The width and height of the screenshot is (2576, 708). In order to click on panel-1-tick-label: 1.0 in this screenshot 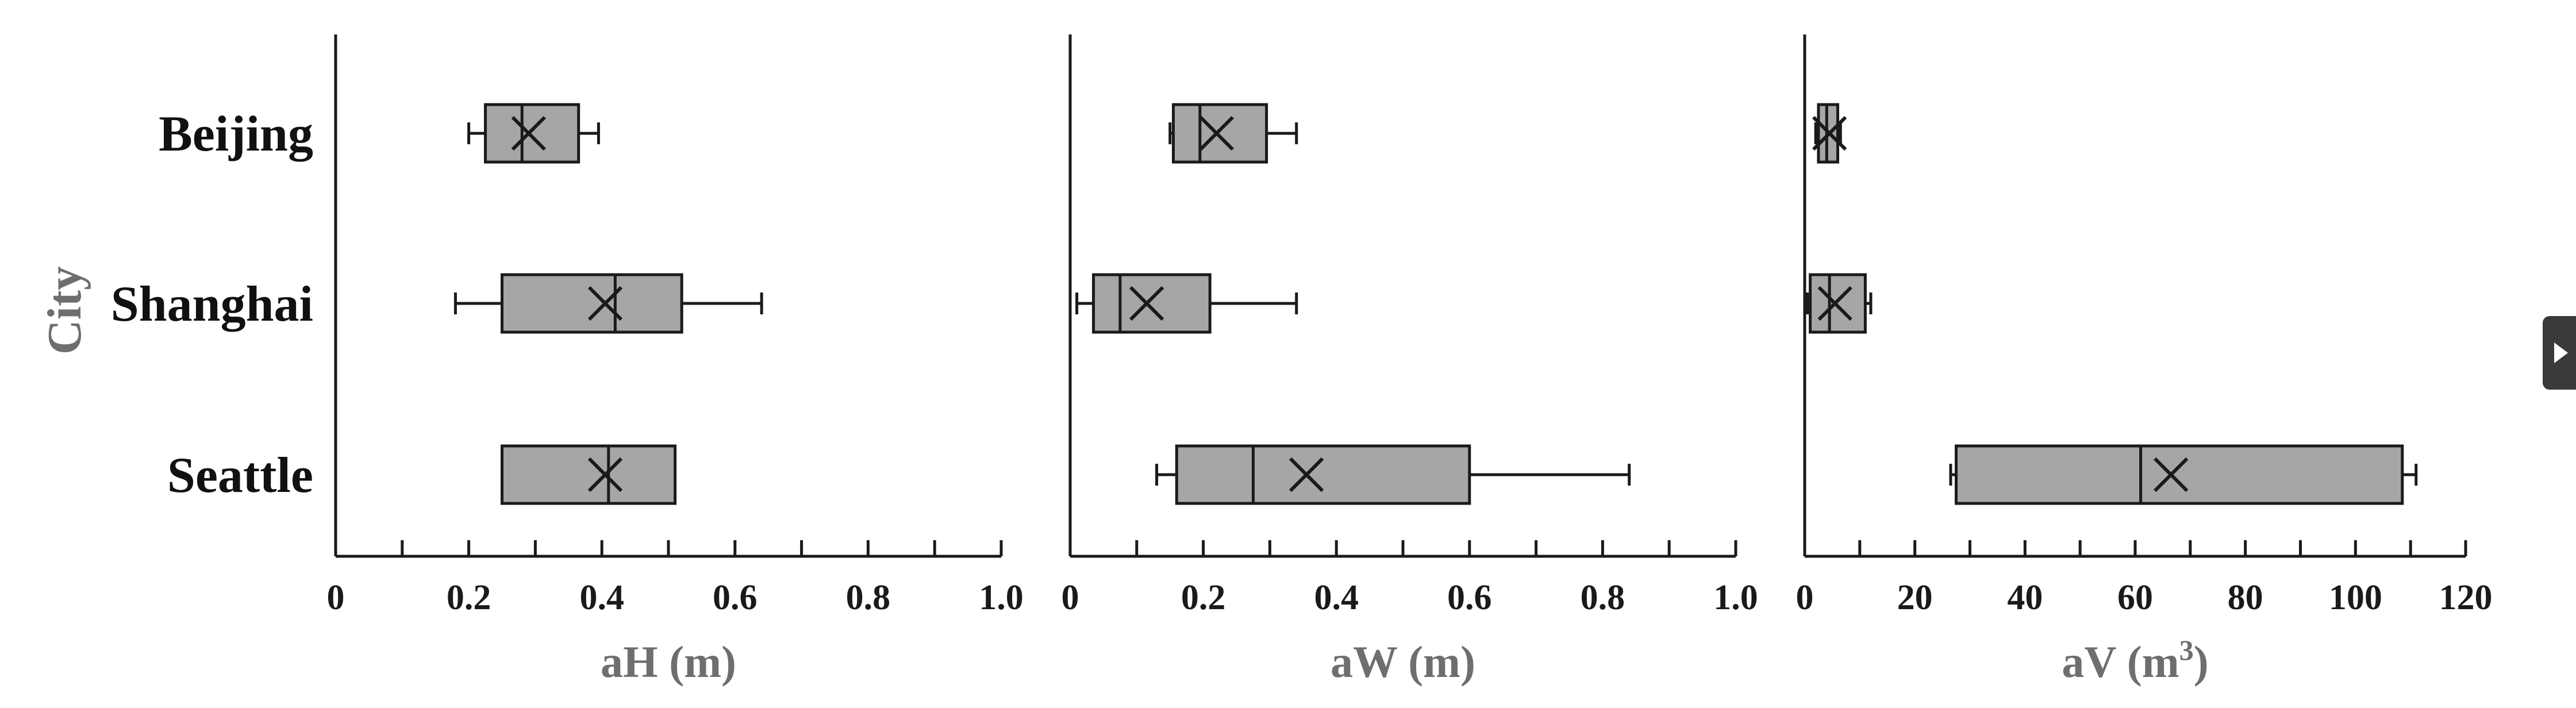, I will do `click(1001, 597)`.